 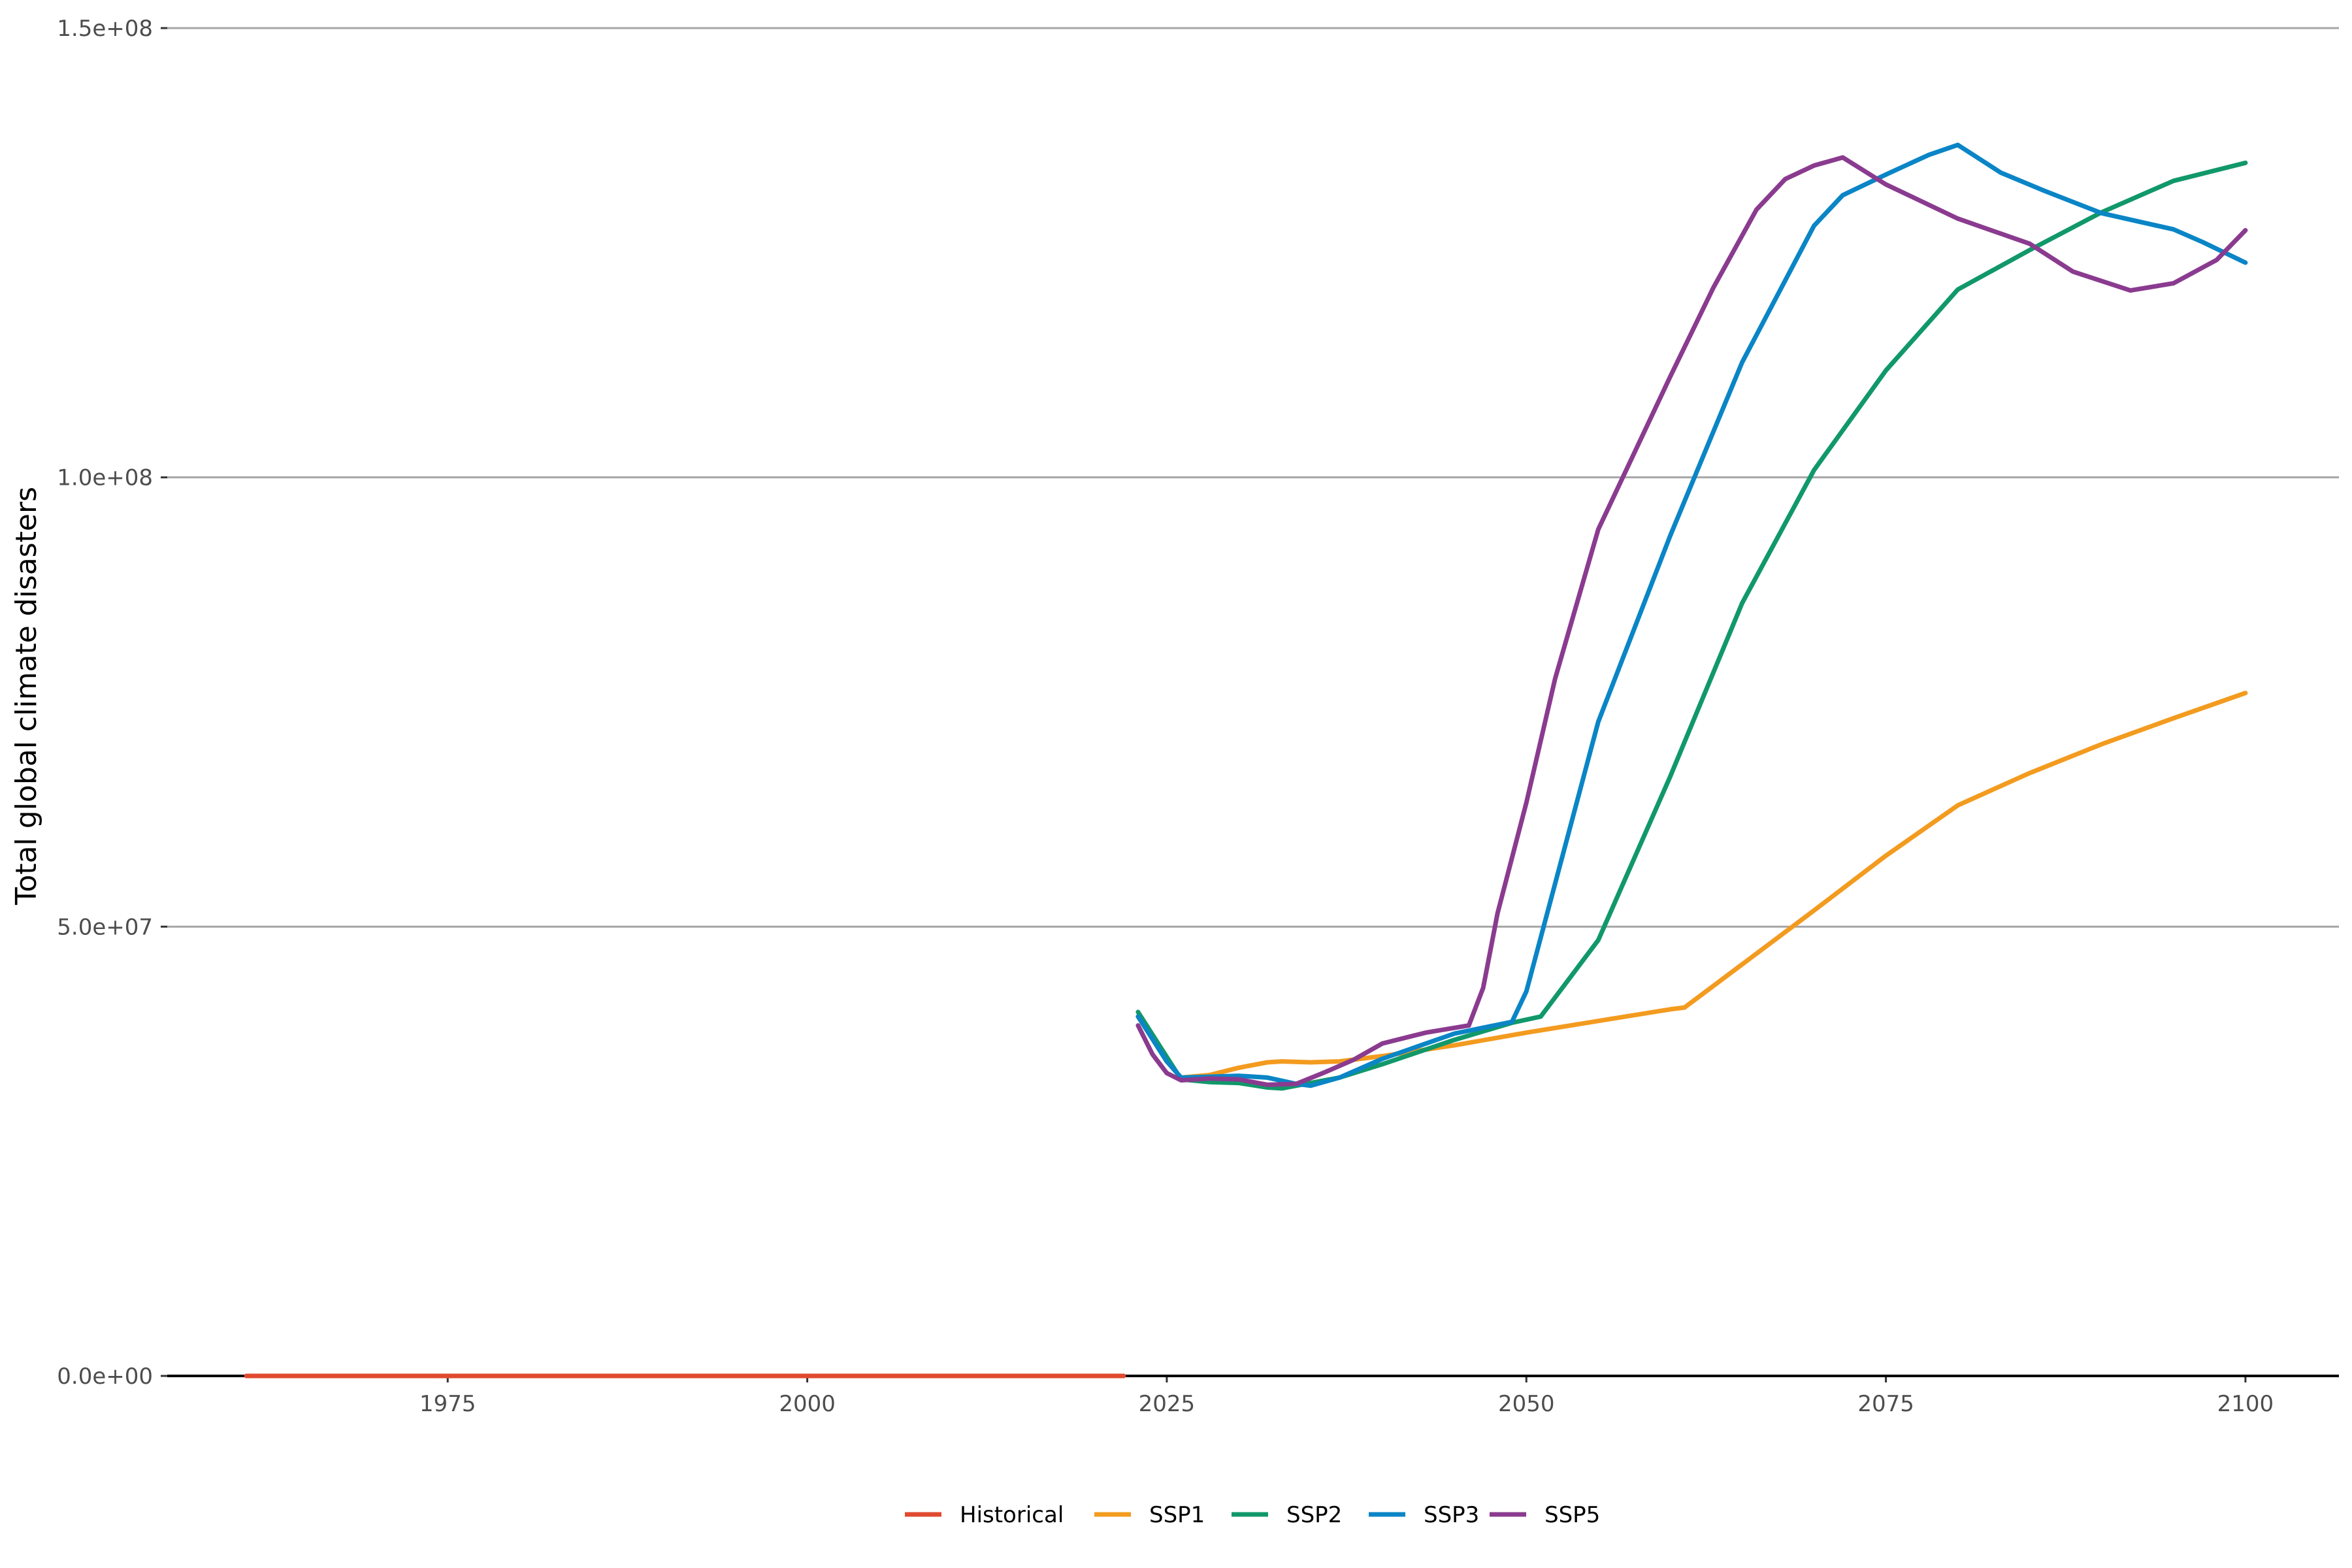 I want to click on x-tick-label: 2050, so click(x=1526, y=1404).